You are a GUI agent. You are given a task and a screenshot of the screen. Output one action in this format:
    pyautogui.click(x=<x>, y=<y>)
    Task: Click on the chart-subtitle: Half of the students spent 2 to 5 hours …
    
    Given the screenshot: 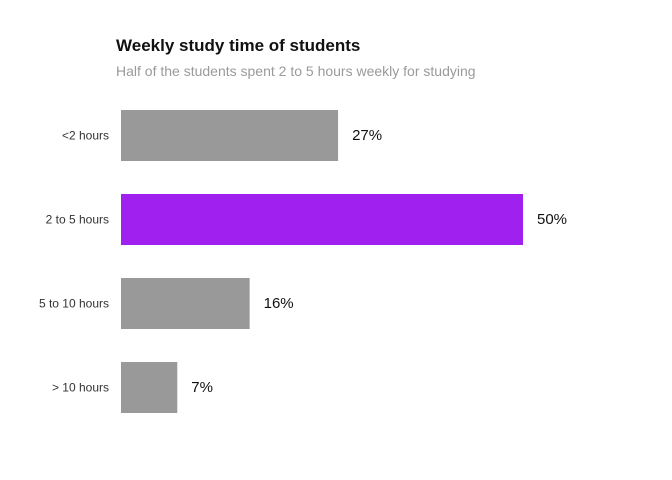 What is the action you would take?
    pyautogui.click(x=296, y=71)
    